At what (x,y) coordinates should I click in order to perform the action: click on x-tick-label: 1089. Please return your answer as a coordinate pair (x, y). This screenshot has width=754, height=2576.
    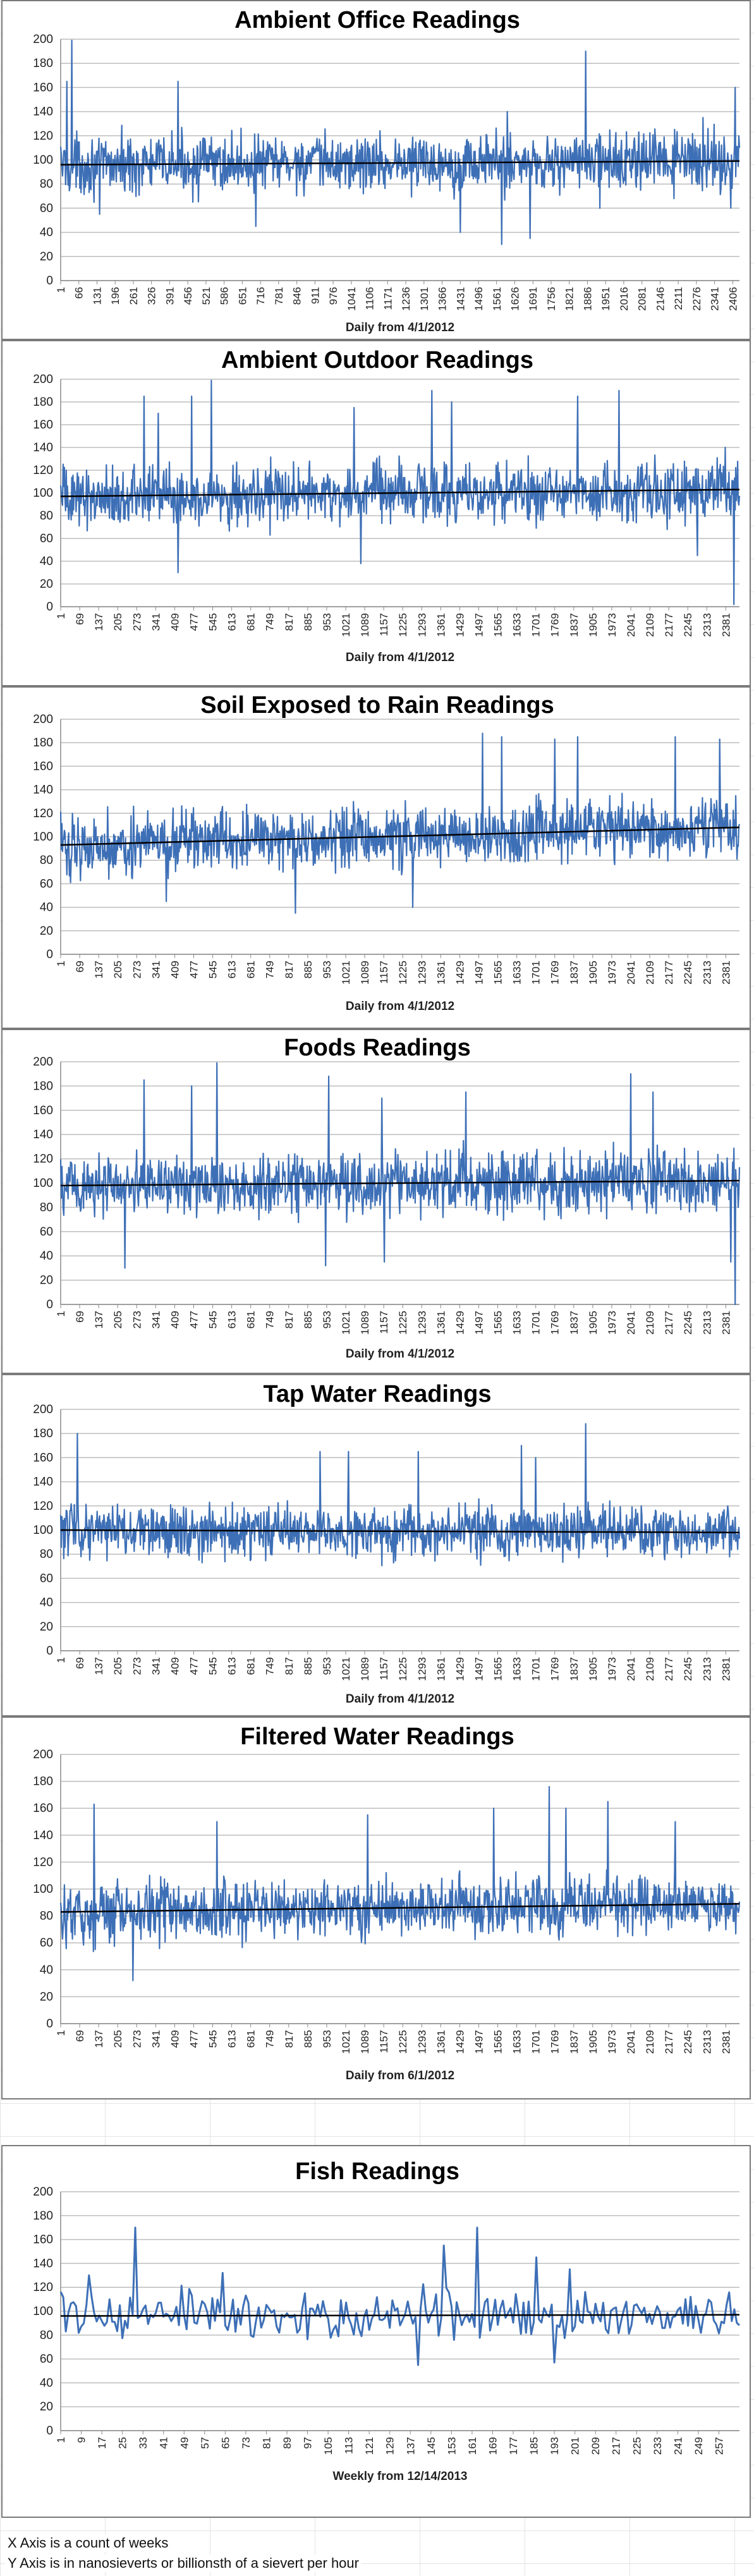
    Looking at the image, I should click on (365, 1323).